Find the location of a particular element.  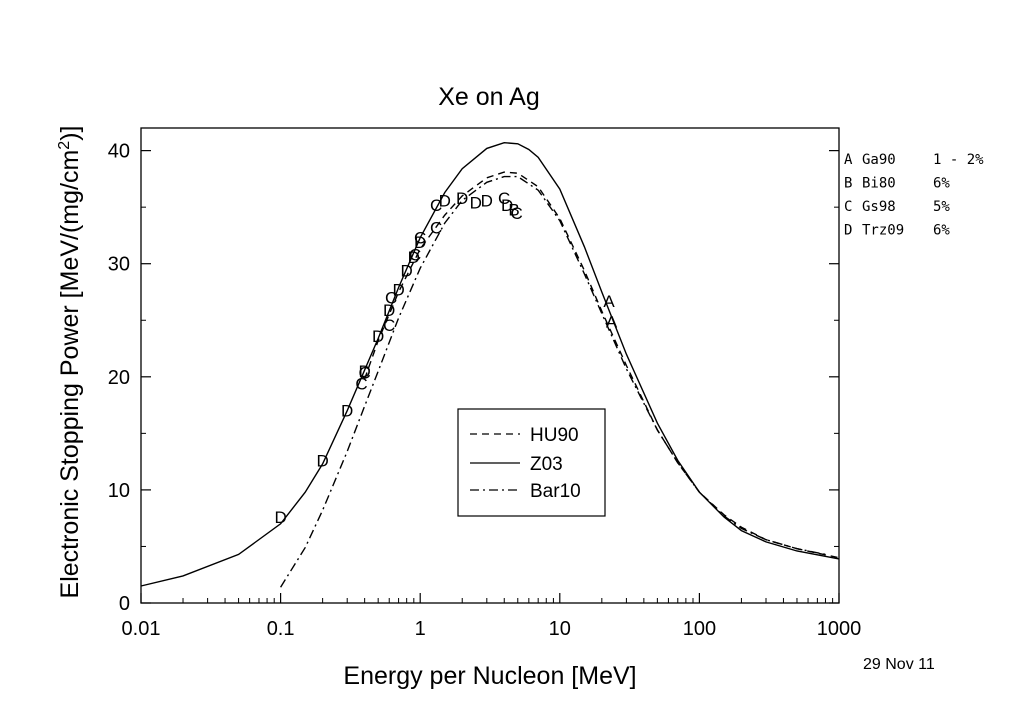

data-point-b: B is located at coordinates (513, 209).